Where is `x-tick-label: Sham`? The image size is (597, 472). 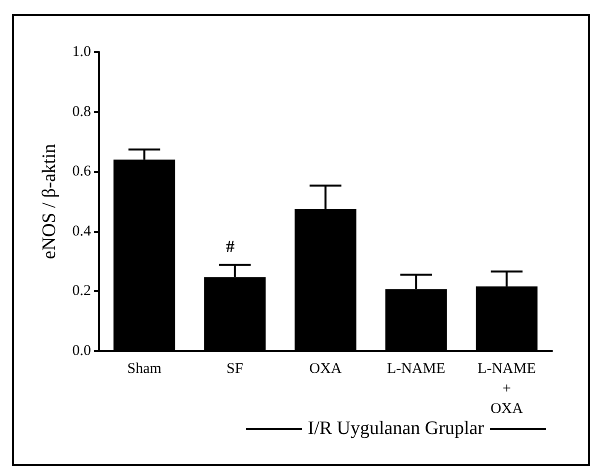
x-tick-label: Sham is located at coordinates (144, 369).